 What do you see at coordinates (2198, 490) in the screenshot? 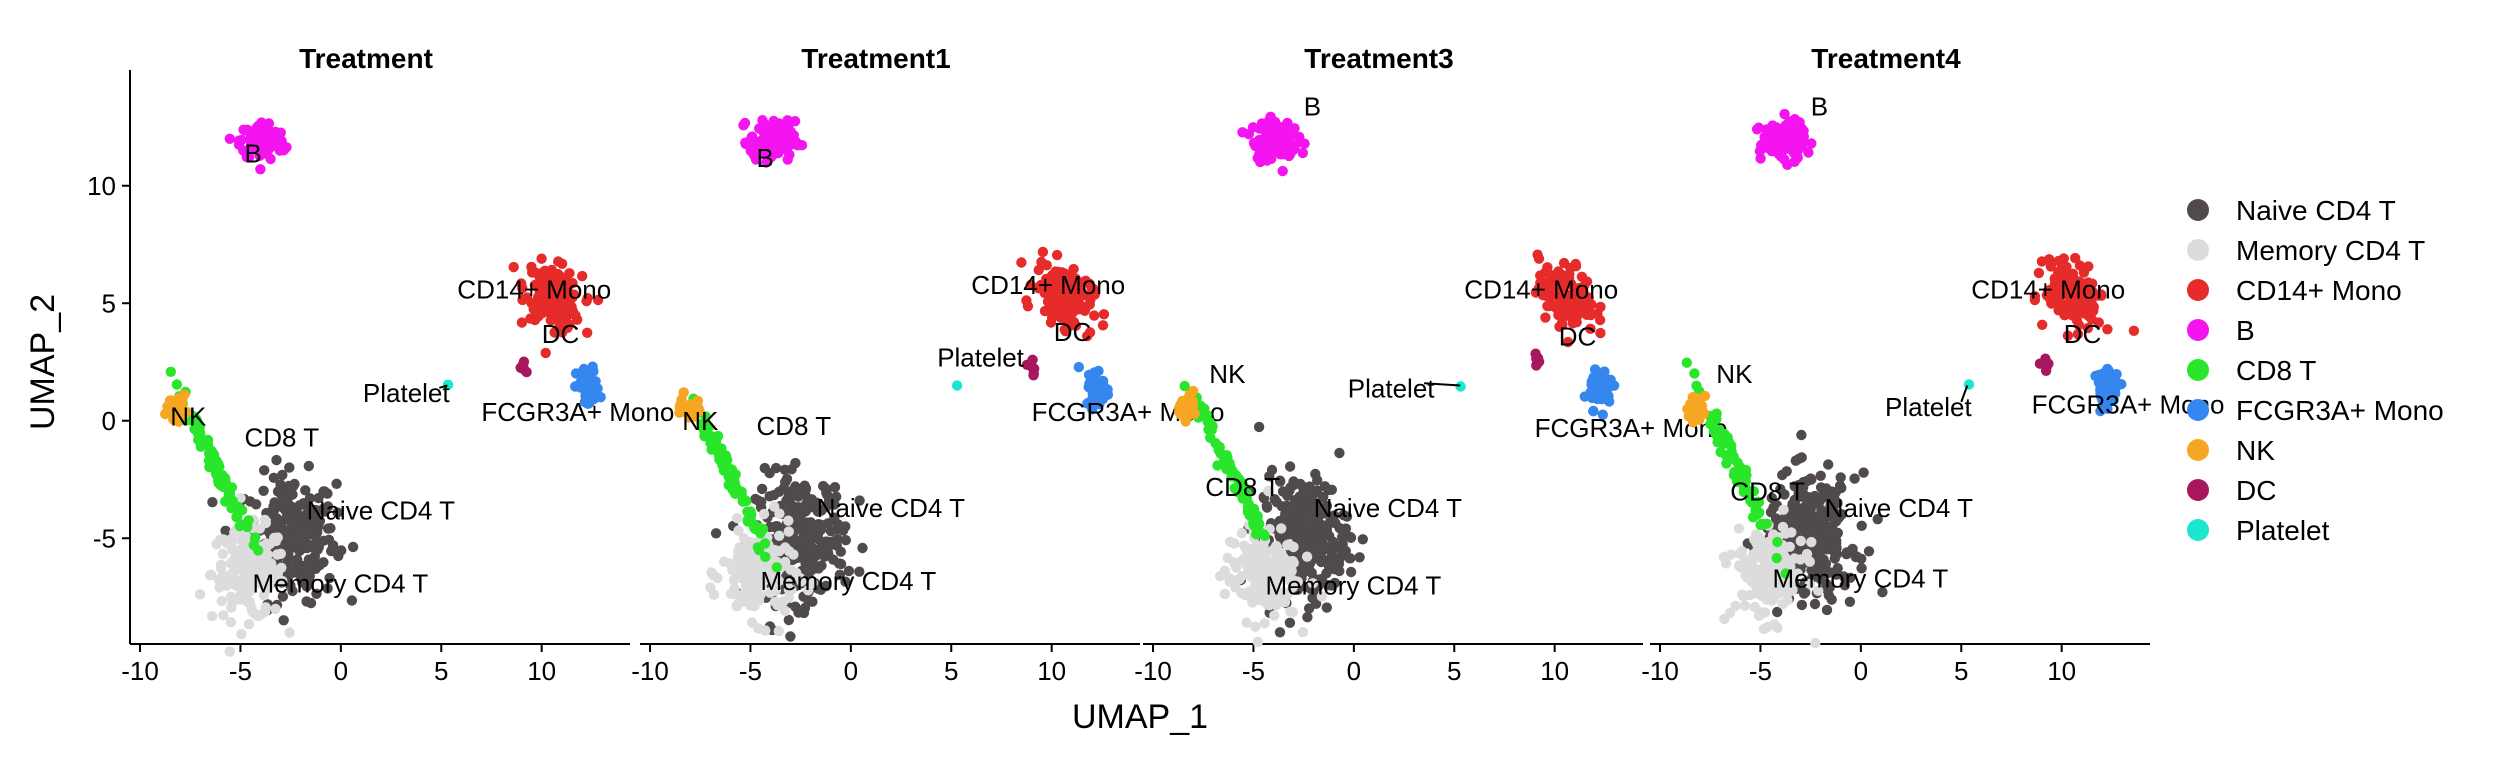
I see `legend-swatch` at bounding box center [2198, 490].